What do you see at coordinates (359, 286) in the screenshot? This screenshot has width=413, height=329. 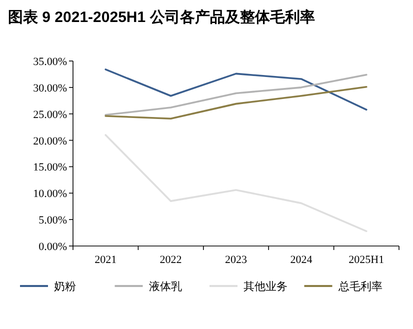 I see `legend-label: 总毛利率` at bounding box center [359, 286].